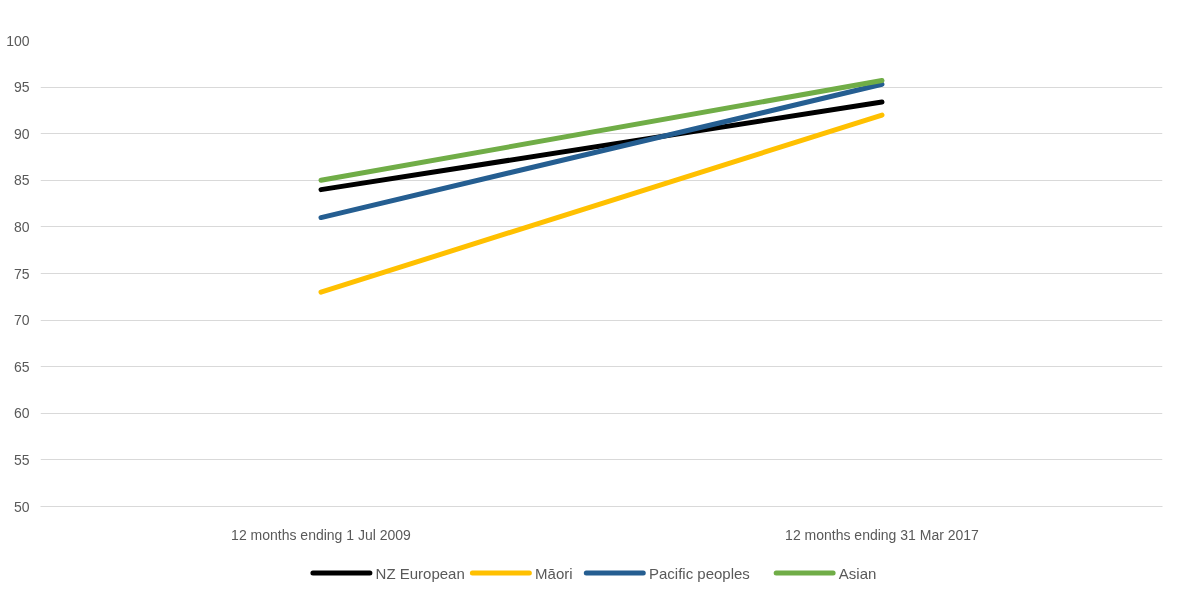 The width and height of the screenshot is (1182, 607). Describe the element at coordinates (21, 459) in the screenshot. I see `y-tick-label: 55` at that location.